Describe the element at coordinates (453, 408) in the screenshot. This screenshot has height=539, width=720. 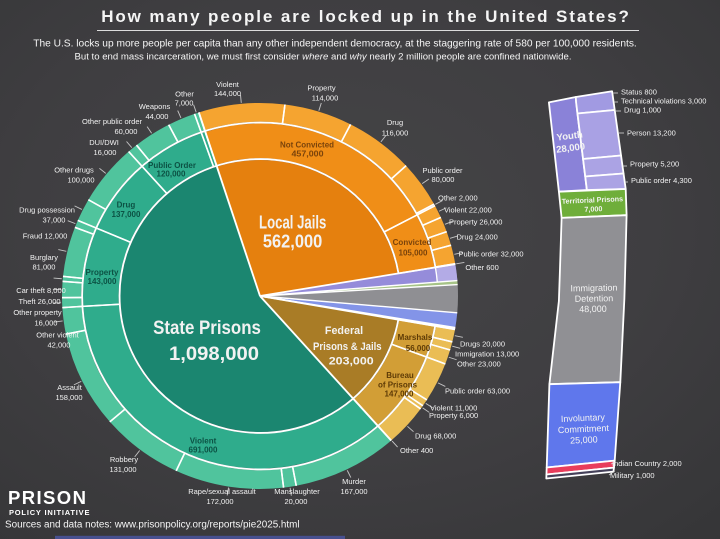
I see `svg-text: Violent 11,000` at that location.